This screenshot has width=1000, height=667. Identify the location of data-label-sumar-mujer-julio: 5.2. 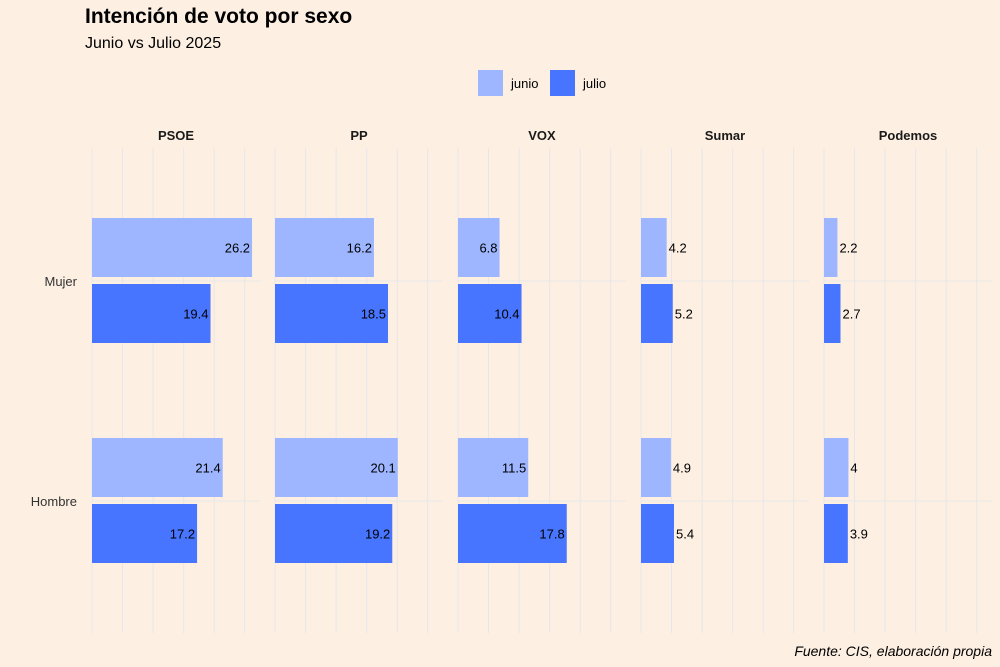
(684, 314).